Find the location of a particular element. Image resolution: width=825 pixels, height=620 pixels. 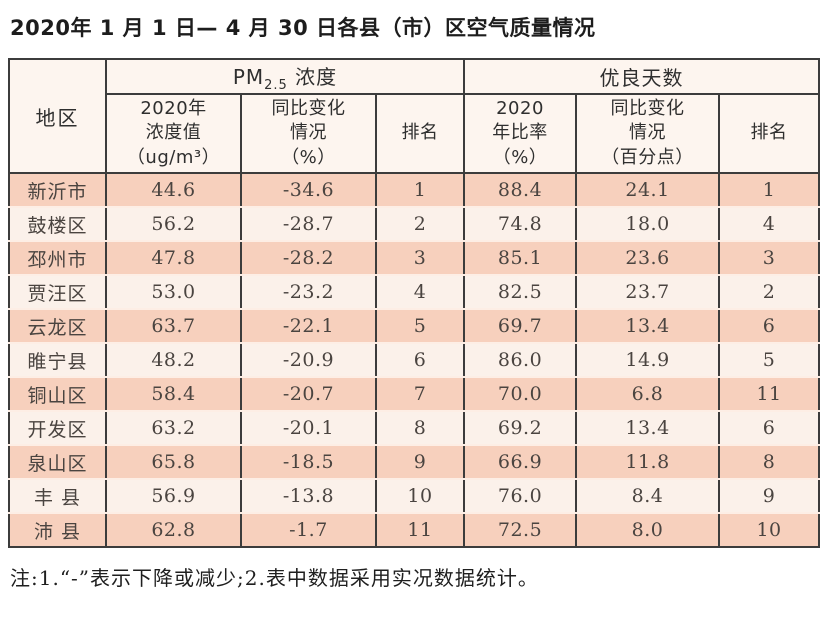

header-days-rank: 排名 is located at coordinates (769, 133).